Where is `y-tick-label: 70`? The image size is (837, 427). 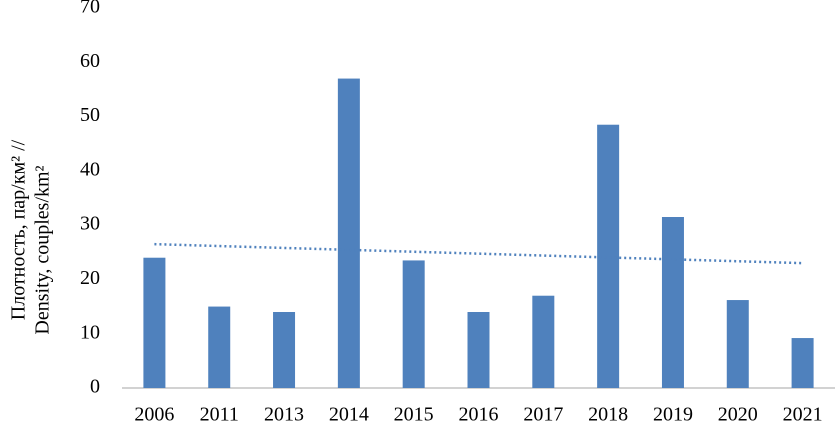 y-tick-label: 70 is located at coordinates (90, 9).